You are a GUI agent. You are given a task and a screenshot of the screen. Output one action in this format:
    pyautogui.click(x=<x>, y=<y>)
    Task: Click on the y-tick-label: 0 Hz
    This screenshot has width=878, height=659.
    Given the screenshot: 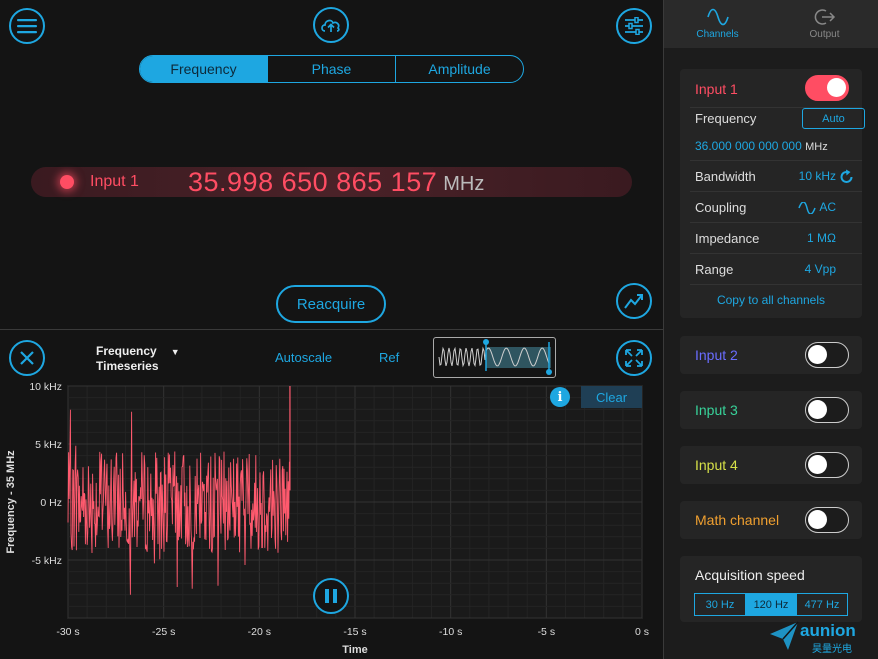 What is the action you would take?
    pyautogui.click(x=51, y=503)
    